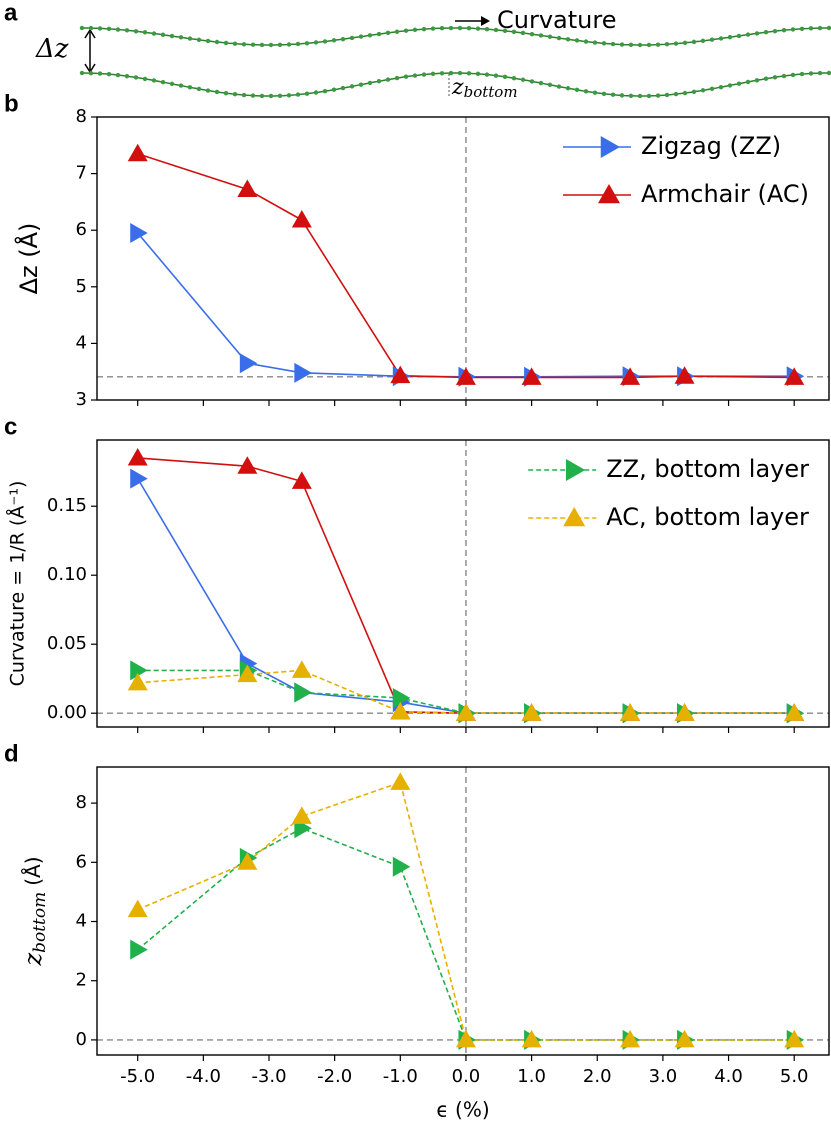  What do you see at coordinates (400, 1076) in the screenshot?
I see `x-tick-label: -1.0` at bounding box center [400, 1076].